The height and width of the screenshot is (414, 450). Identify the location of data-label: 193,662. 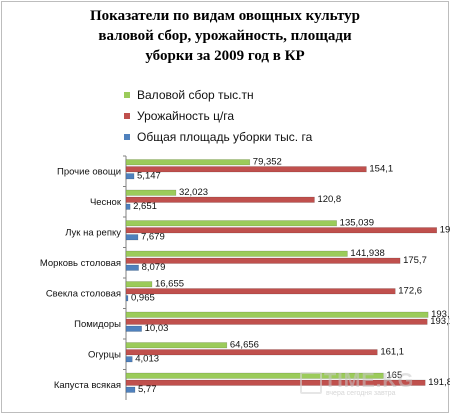
(440, 314).